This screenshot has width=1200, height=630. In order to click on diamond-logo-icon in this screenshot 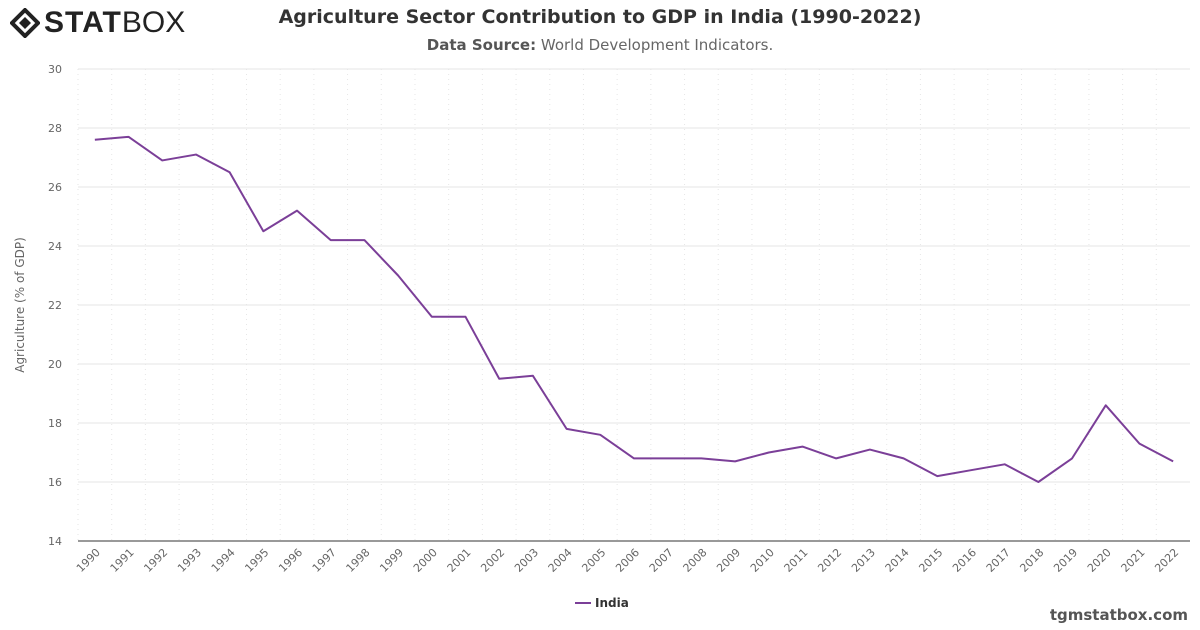, I will do `click(25, 23)`.